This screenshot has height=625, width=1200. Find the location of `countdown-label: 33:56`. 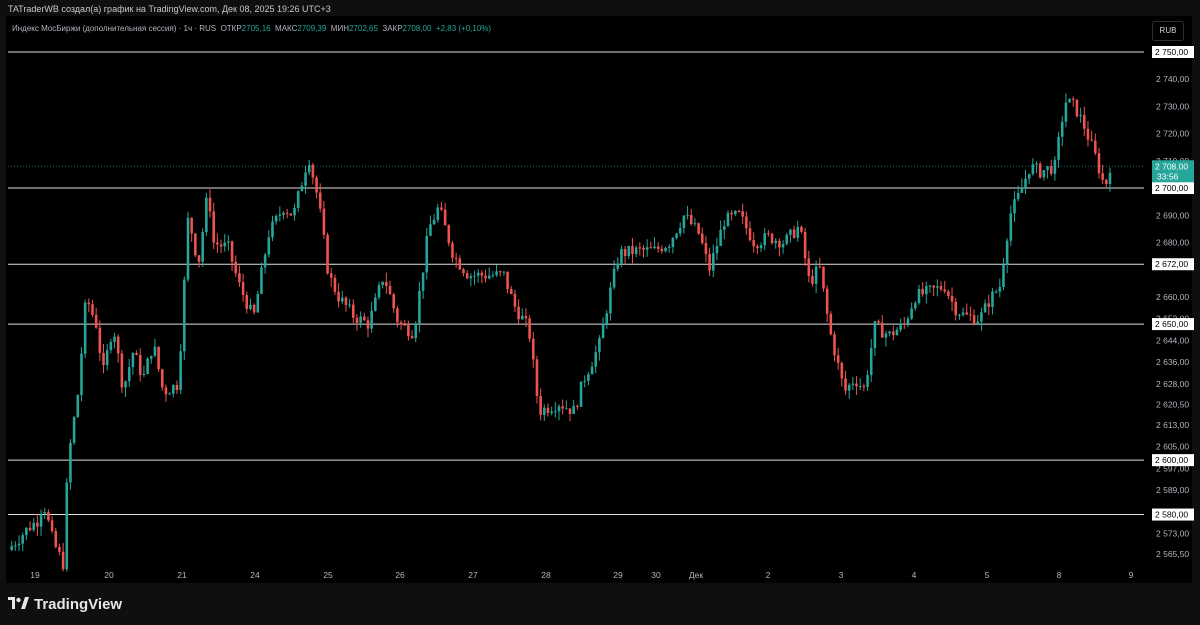

countdown-label: 33:56 is located at coordinates (1168, 176).